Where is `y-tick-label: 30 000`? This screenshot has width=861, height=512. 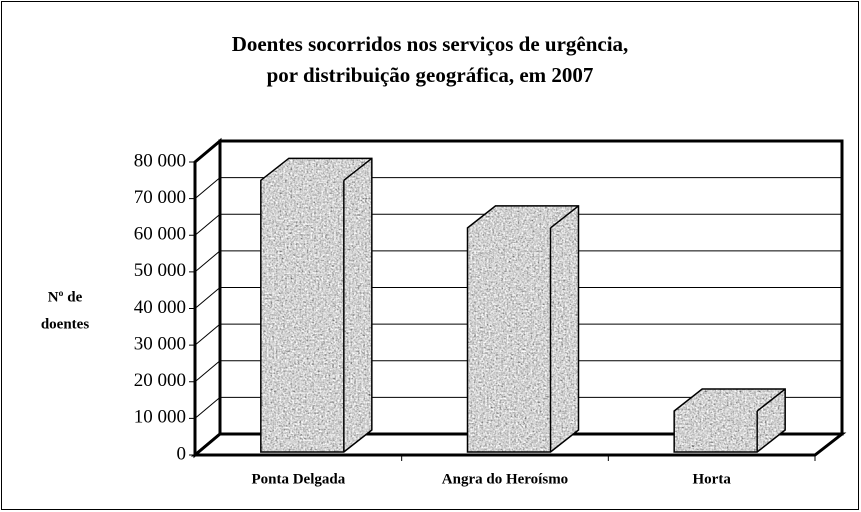 y-tick-label: 30 000 is located at coordinates (160, 343).